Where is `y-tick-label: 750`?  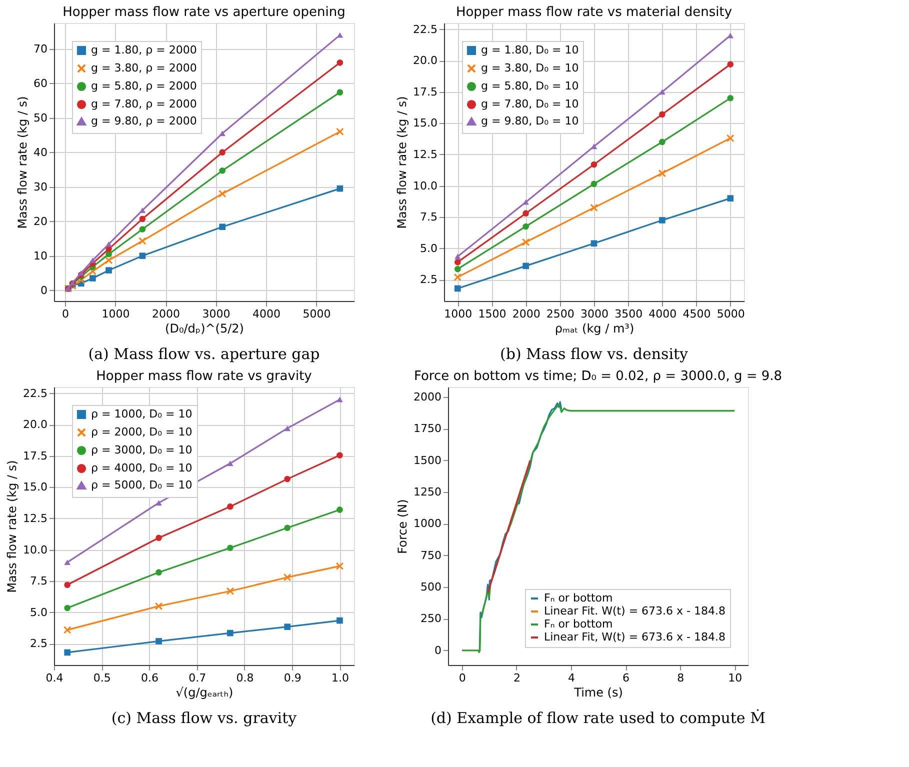 y-tick-label: 750 is located at coordinates (431, 555).